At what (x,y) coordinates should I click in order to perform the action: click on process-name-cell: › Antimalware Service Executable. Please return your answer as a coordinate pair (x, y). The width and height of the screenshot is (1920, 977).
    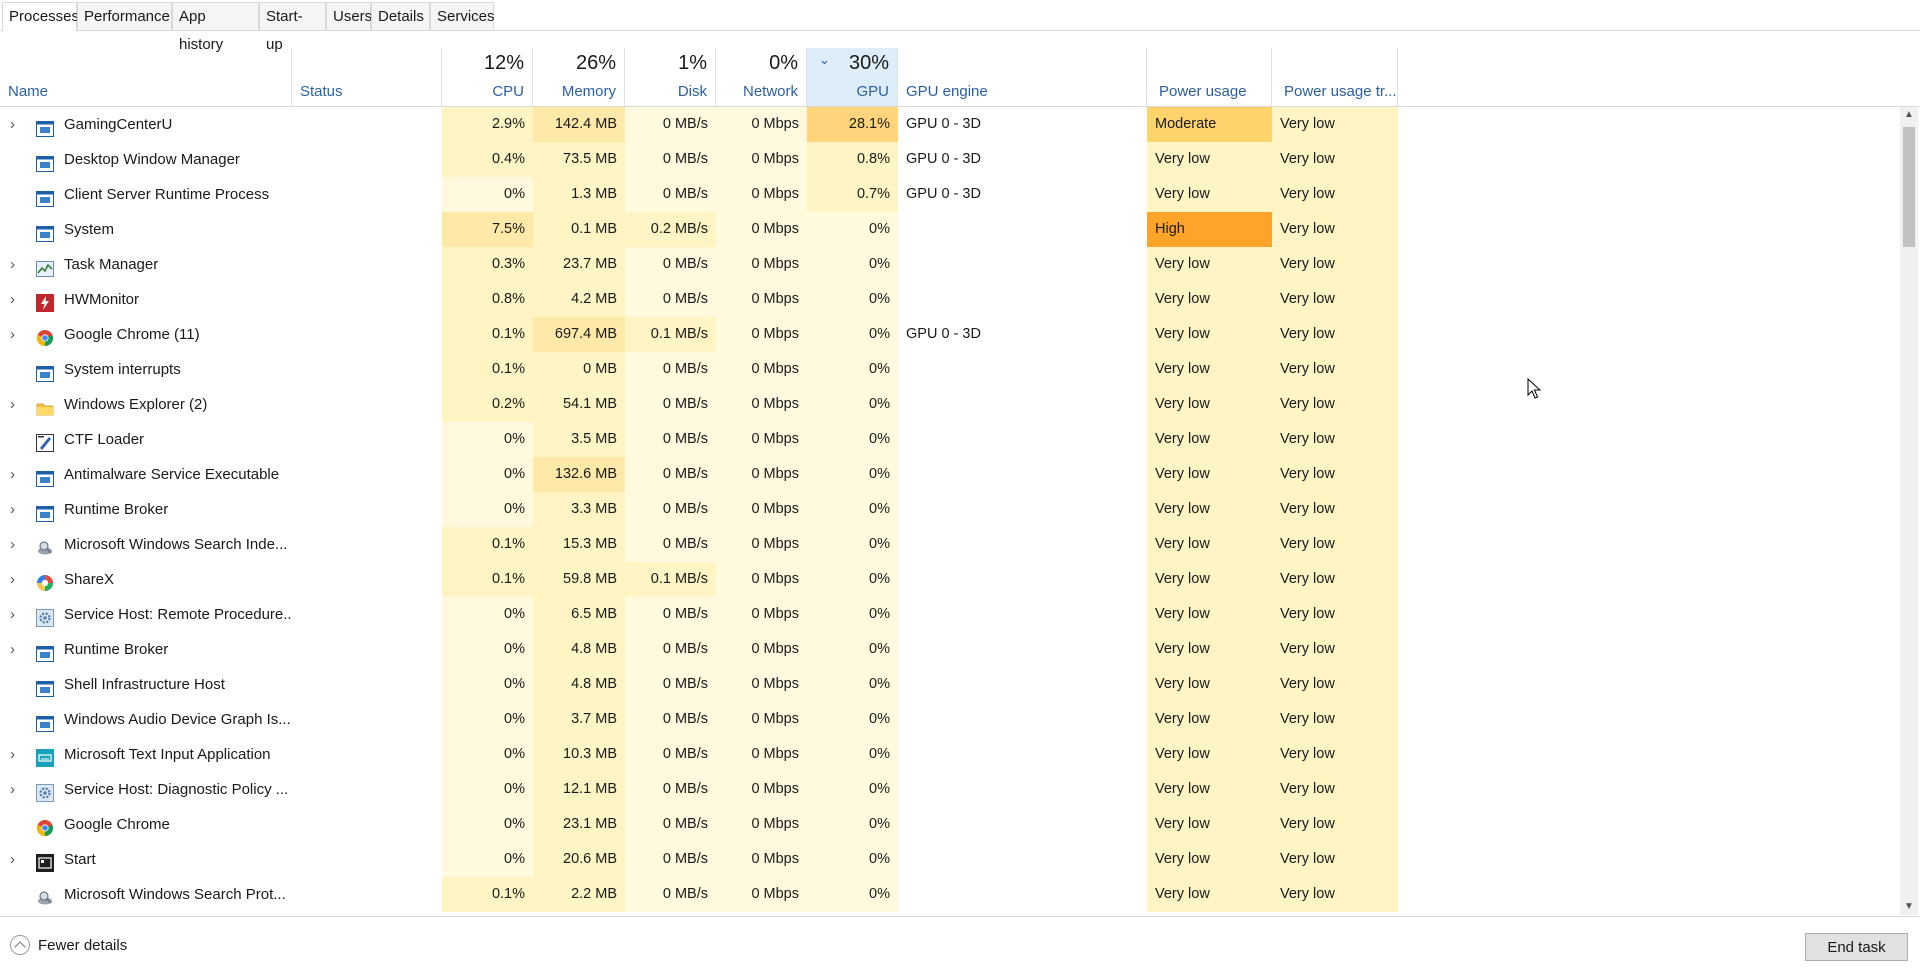
    Looking at the image, I should click on (146, 474).